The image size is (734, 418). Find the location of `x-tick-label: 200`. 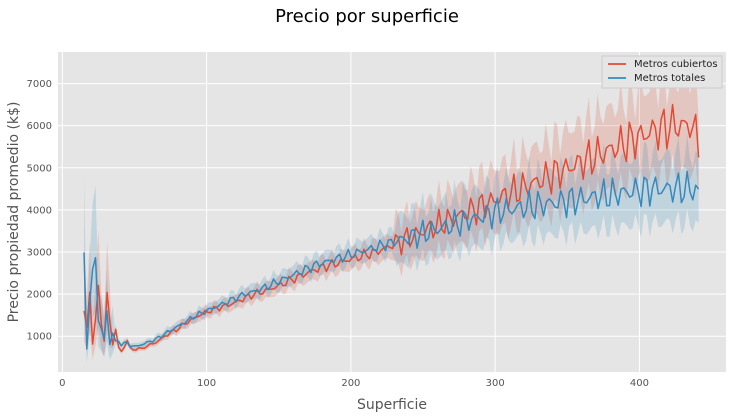

x-tick-label: 200 is located at coordinates (350, 383).